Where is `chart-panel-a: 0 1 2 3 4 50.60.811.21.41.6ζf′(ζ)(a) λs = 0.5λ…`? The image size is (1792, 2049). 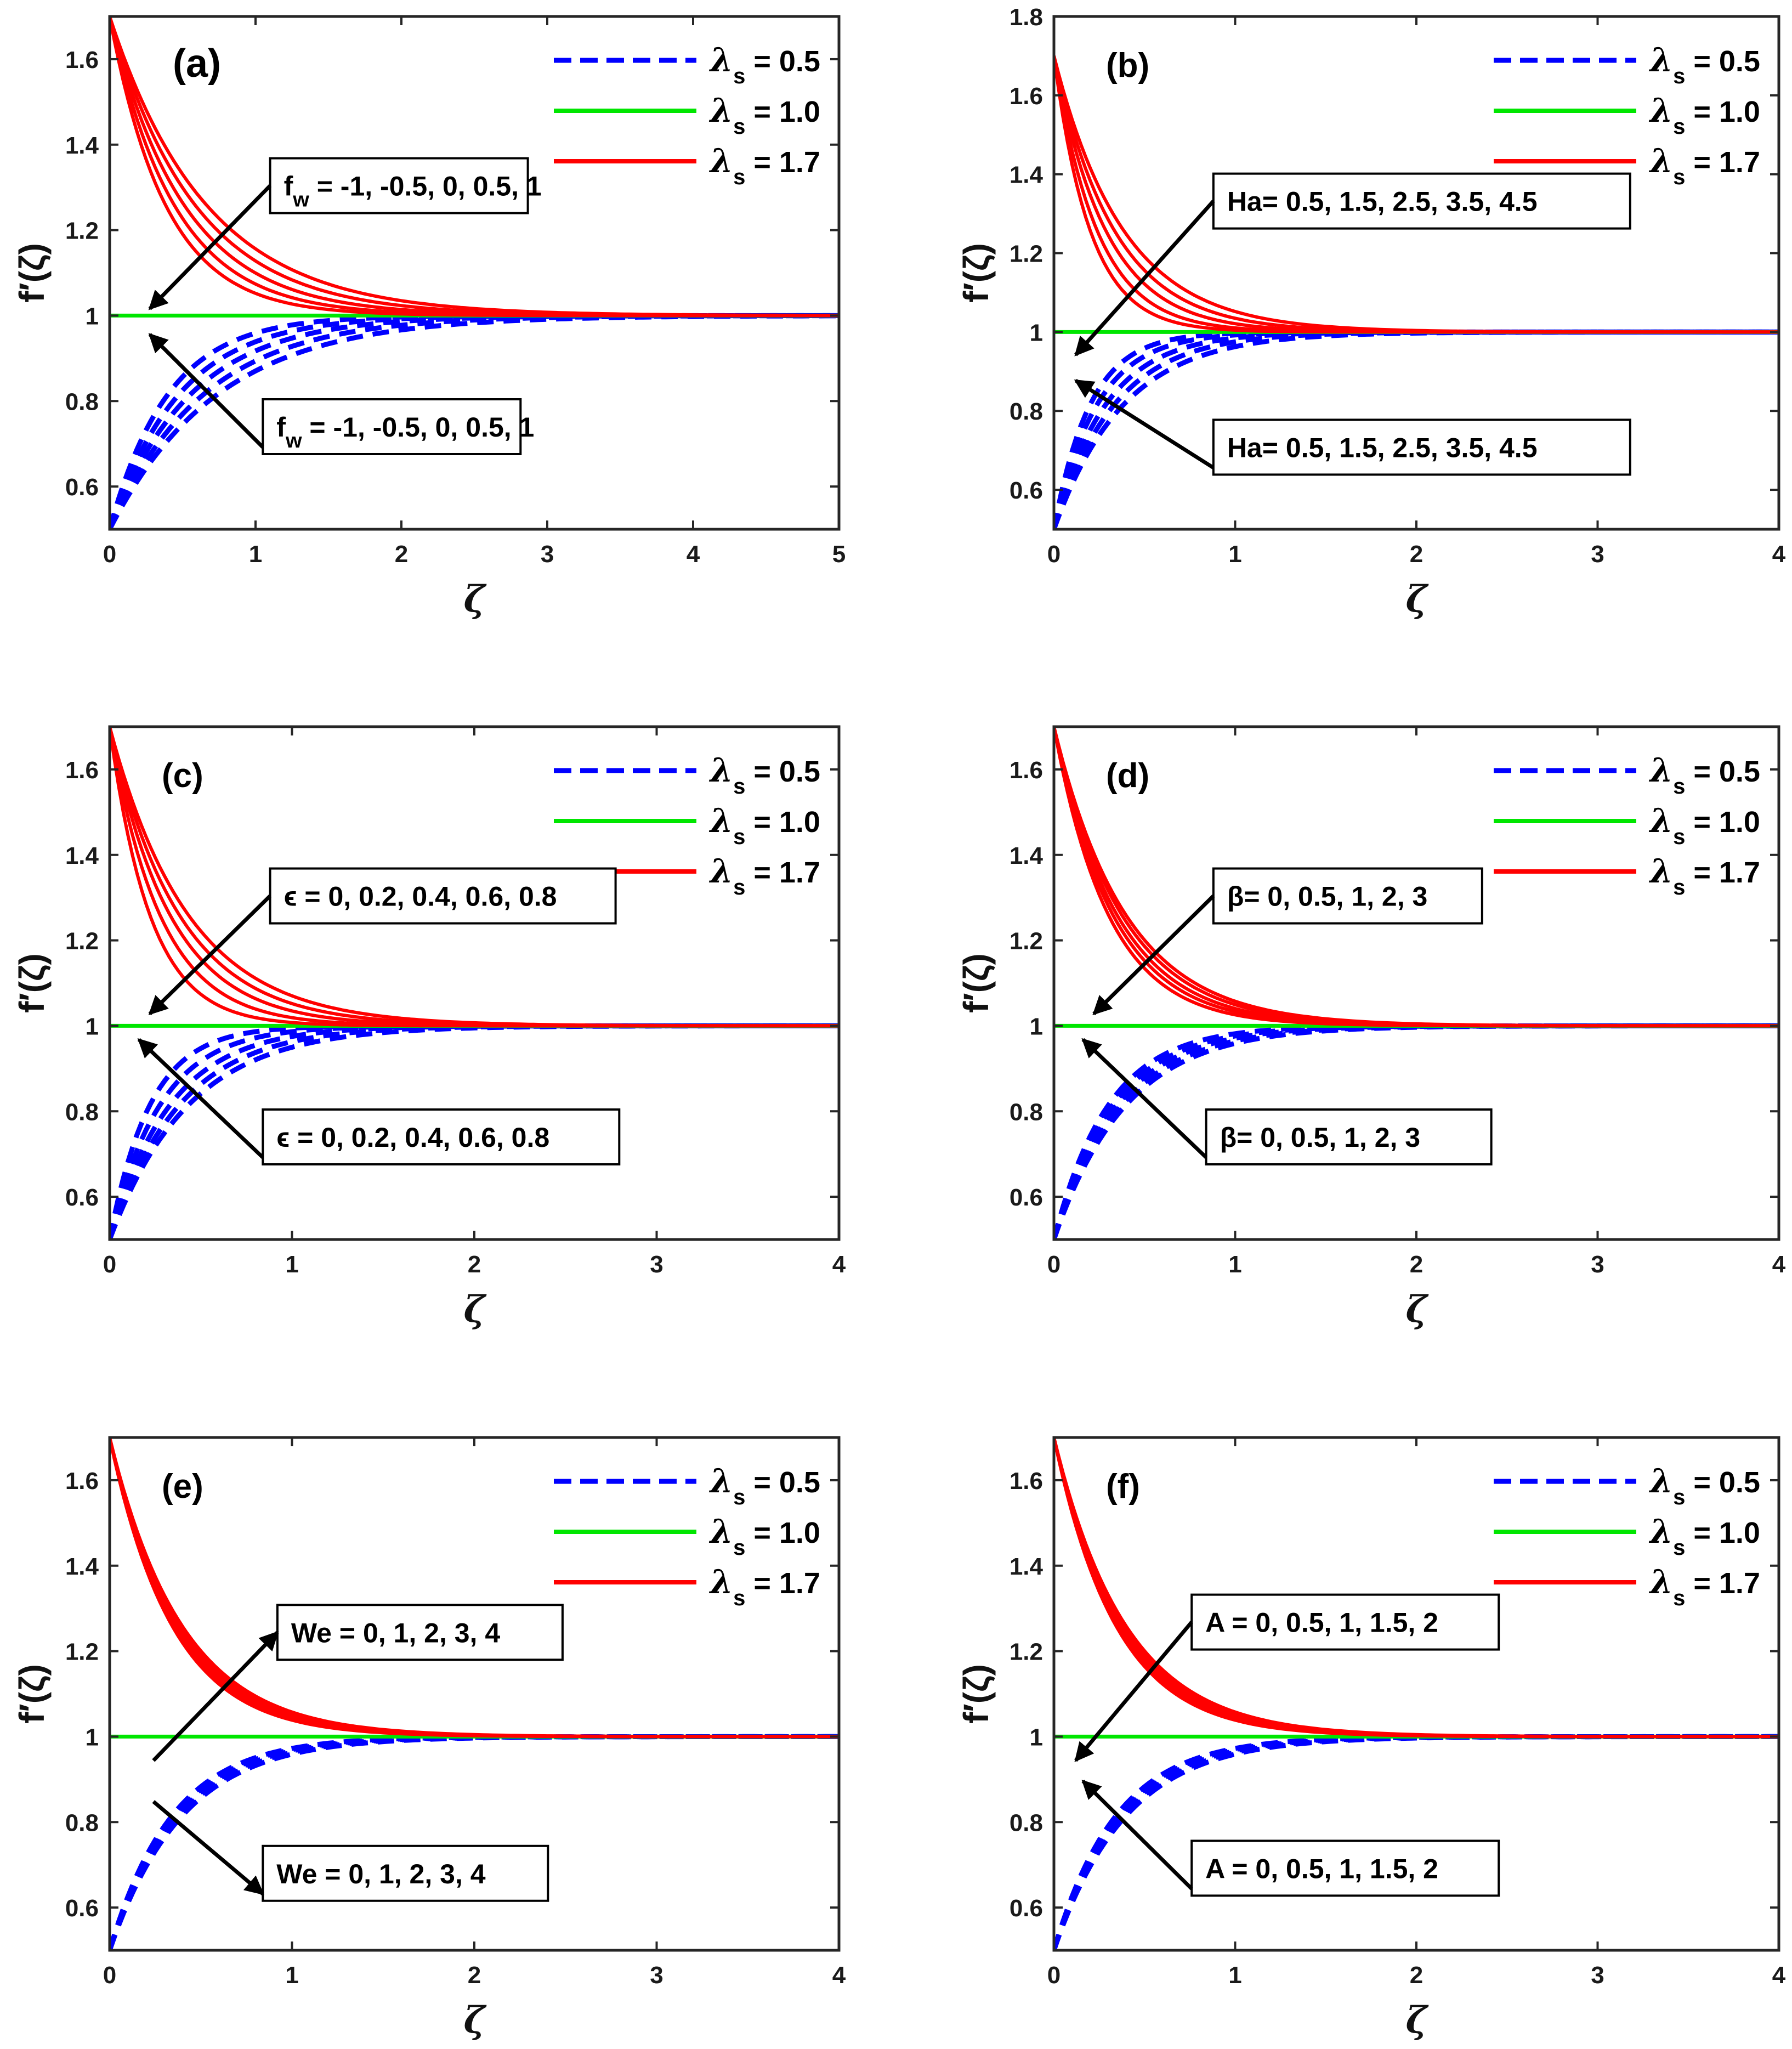 chart-panel-a: 0 1 2 3 4 50.60.811.21.41.6ζf′(ζ)(a) λs = 0.5λ… is located at coordinates (429, 317).